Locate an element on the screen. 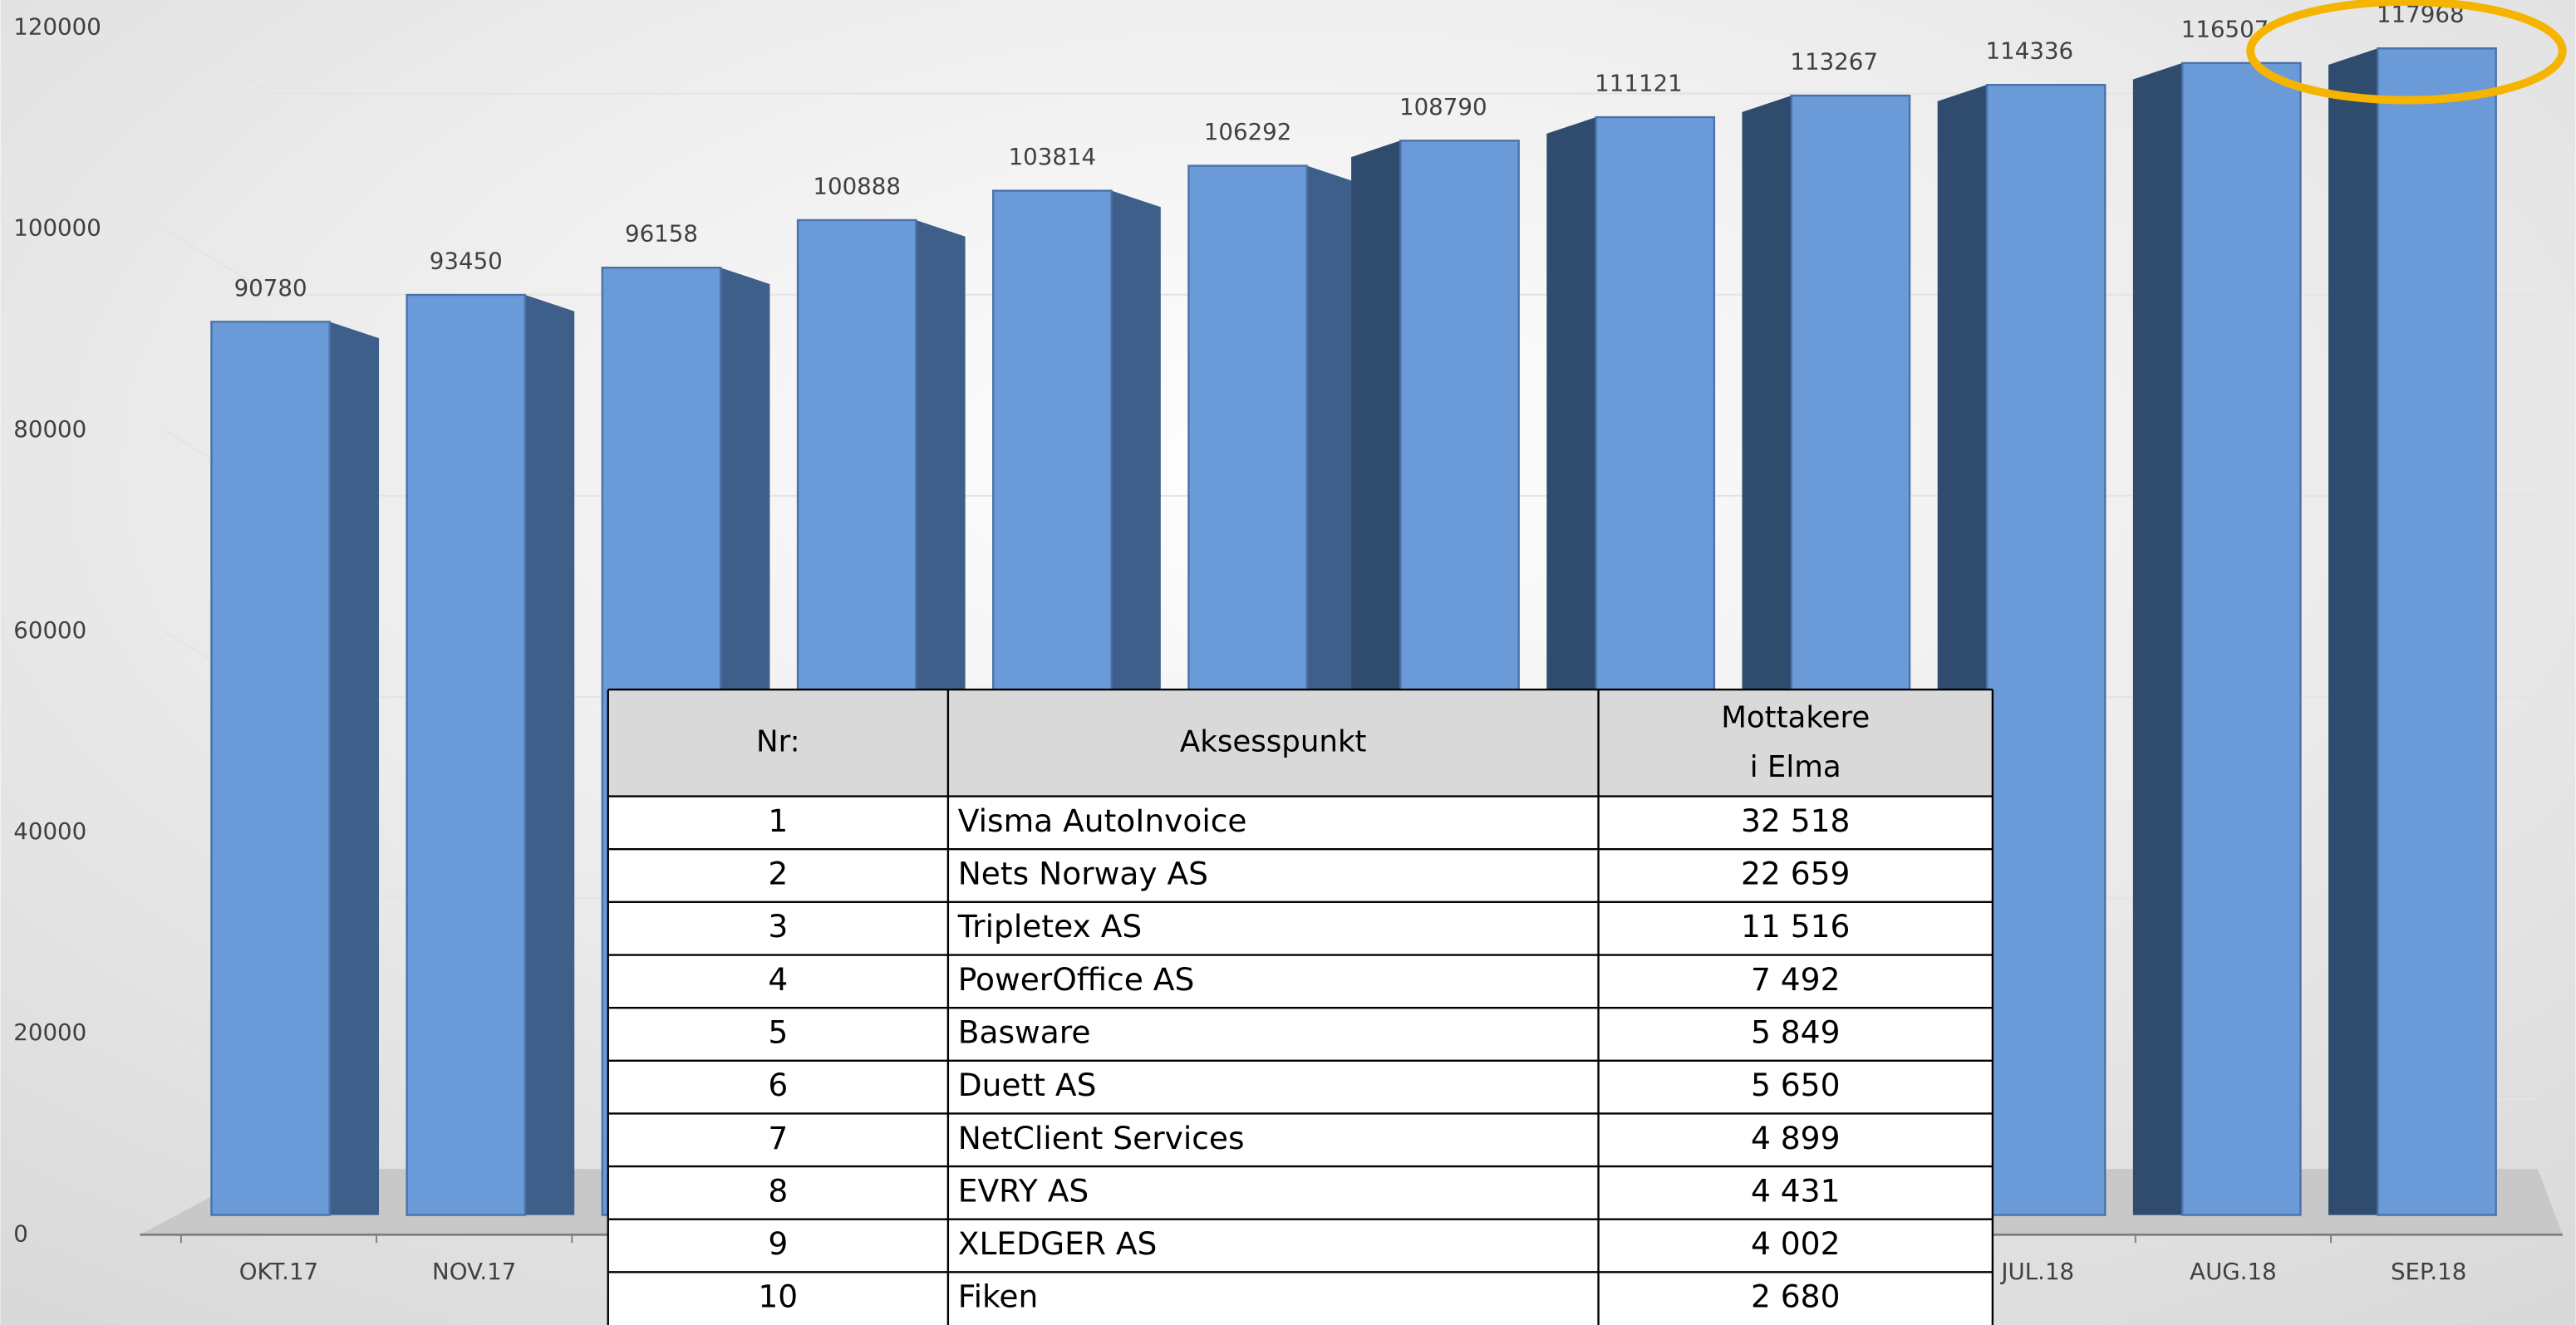  table-cell: 9 is located at coordinates (778, 1243).